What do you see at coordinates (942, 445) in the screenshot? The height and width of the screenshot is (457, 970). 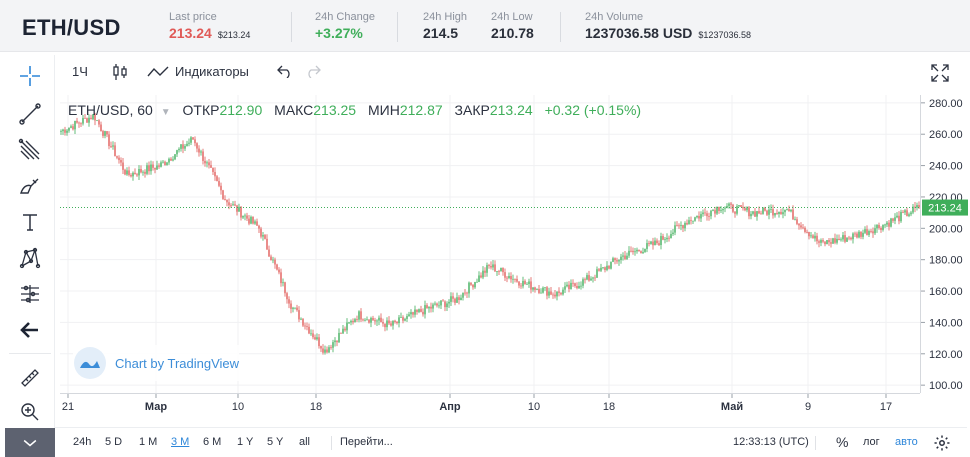 I see `gear-icon` at bounding box center [942, 445].